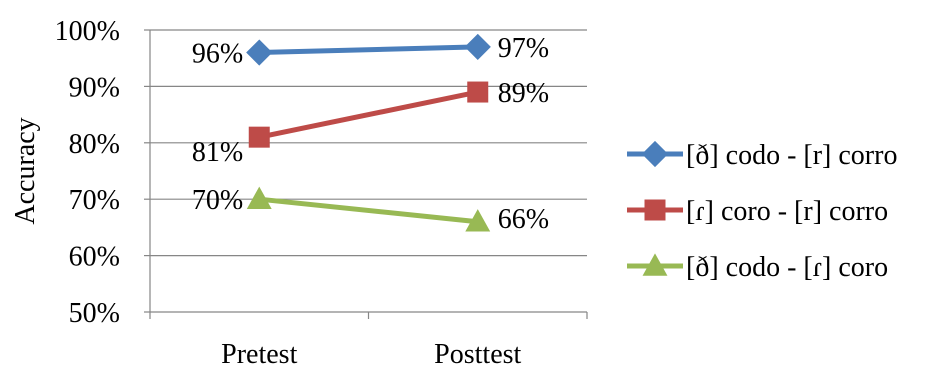 This screenshot has height=367, width=927. I want to click on x-tick-label: Posttest, so click(477, 353).